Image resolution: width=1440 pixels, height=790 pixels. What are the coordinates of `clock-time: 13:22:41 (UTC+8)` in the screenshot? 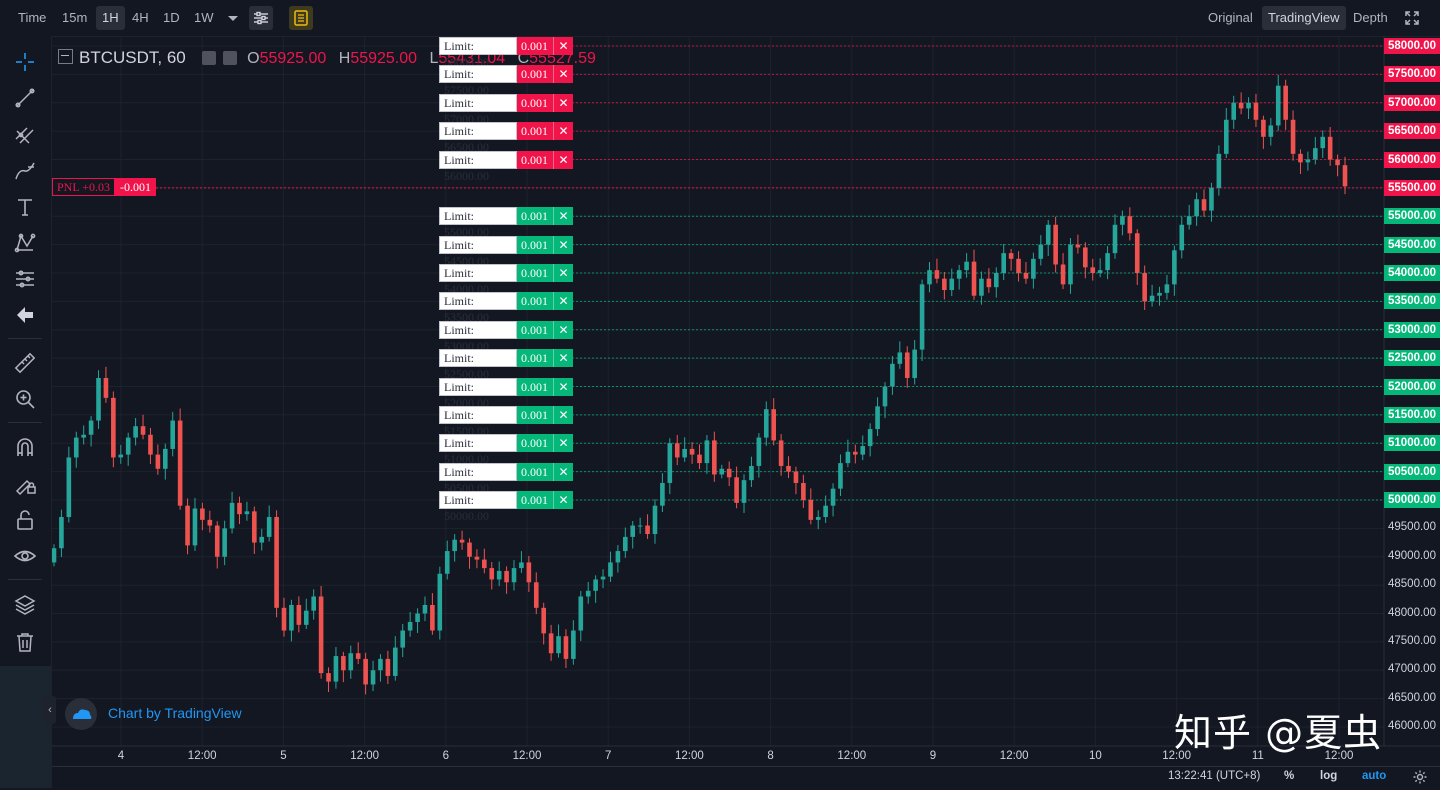 It's located at (1214, 776).